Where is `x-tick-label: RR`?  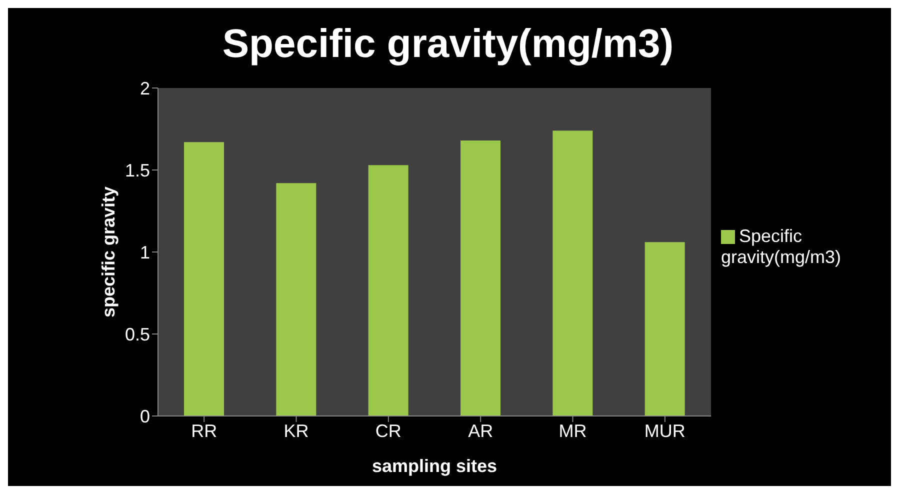 x-tick-label: RR is located at coordinates (204, 430).